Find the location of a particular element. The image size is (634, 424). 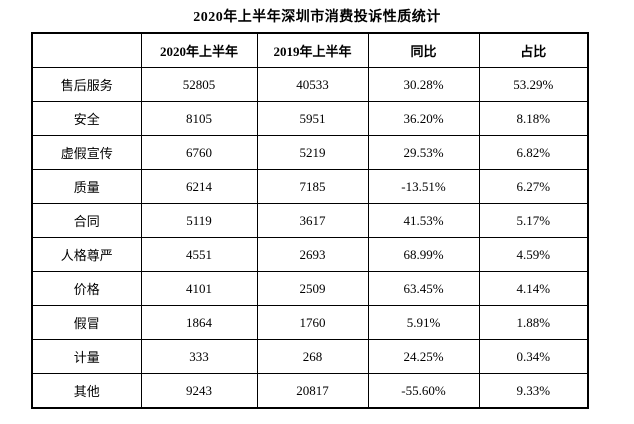

cell-yoy: 29.53% is located at coordinates (423, 152).